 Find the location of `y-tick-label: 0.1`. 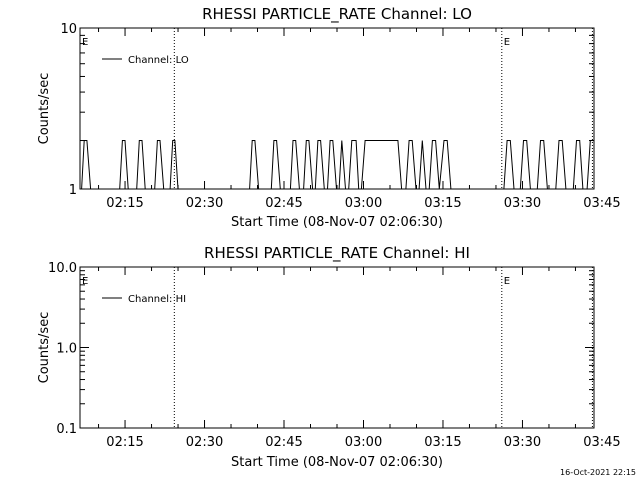

y-tick-label: 0.1 is located at coordinates (66, 429).